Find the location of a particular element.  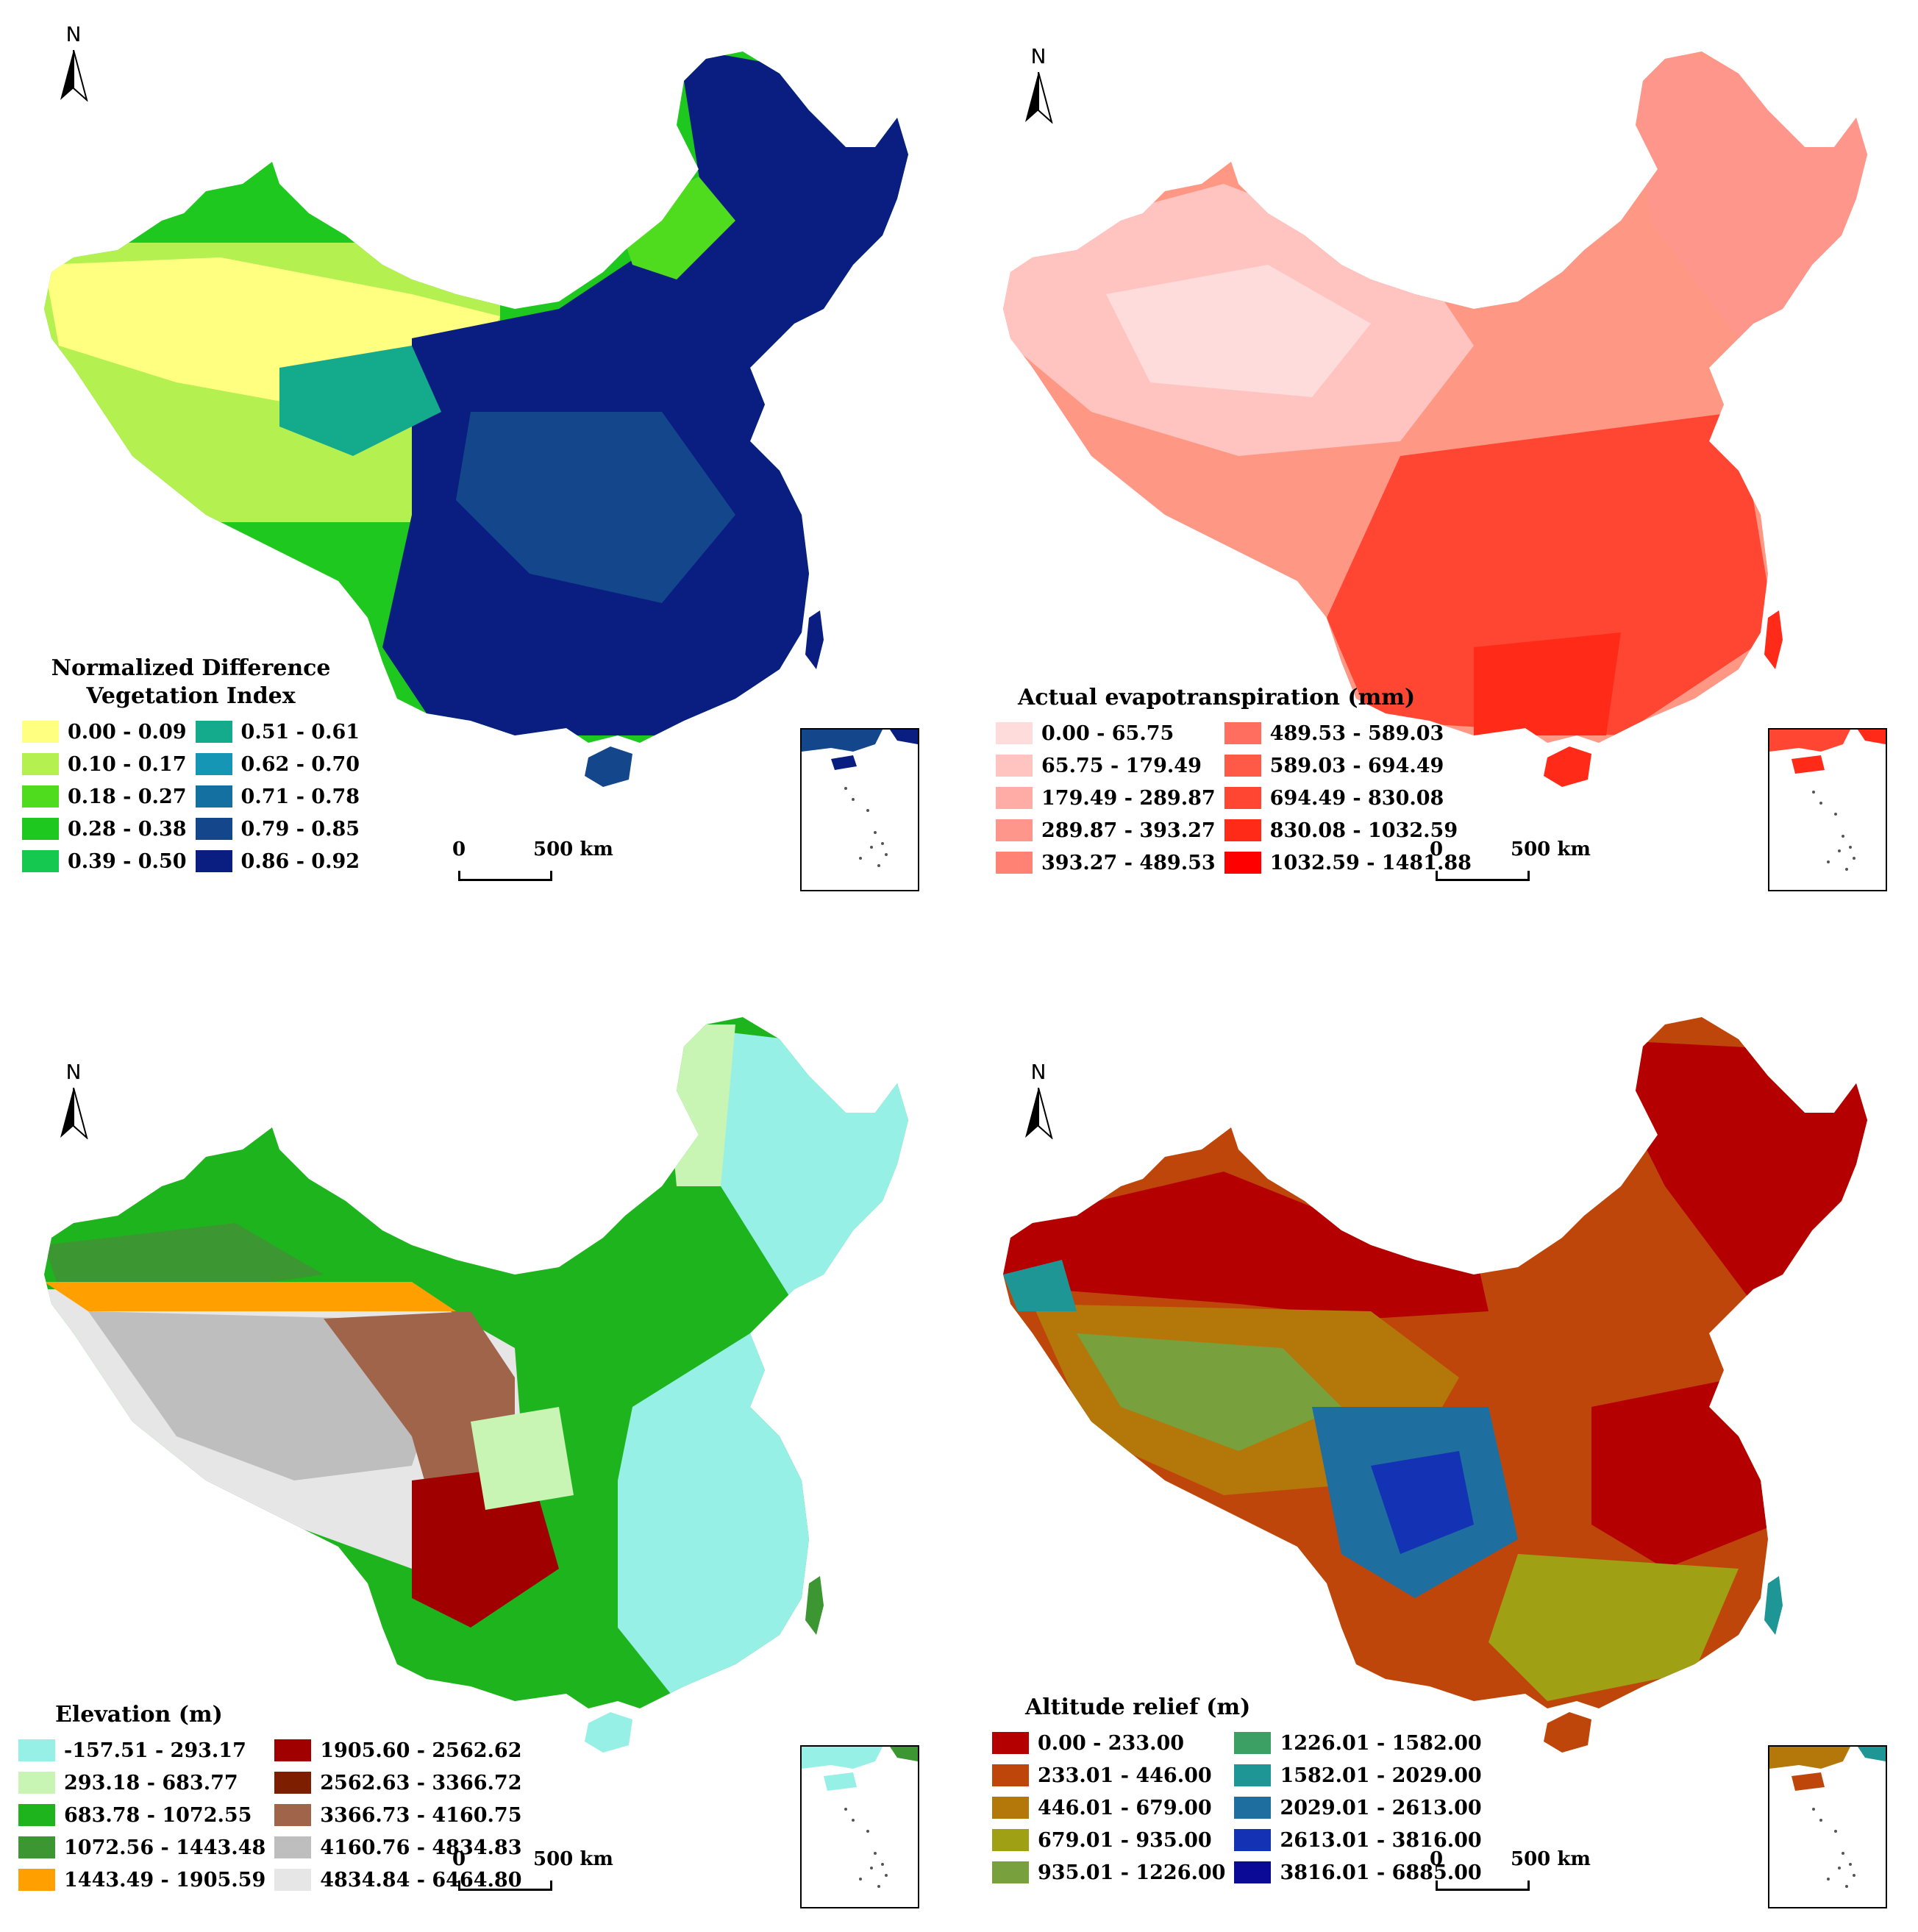

ndvi-title-line2: Vegetation Index is located at coordinates (191, 696).